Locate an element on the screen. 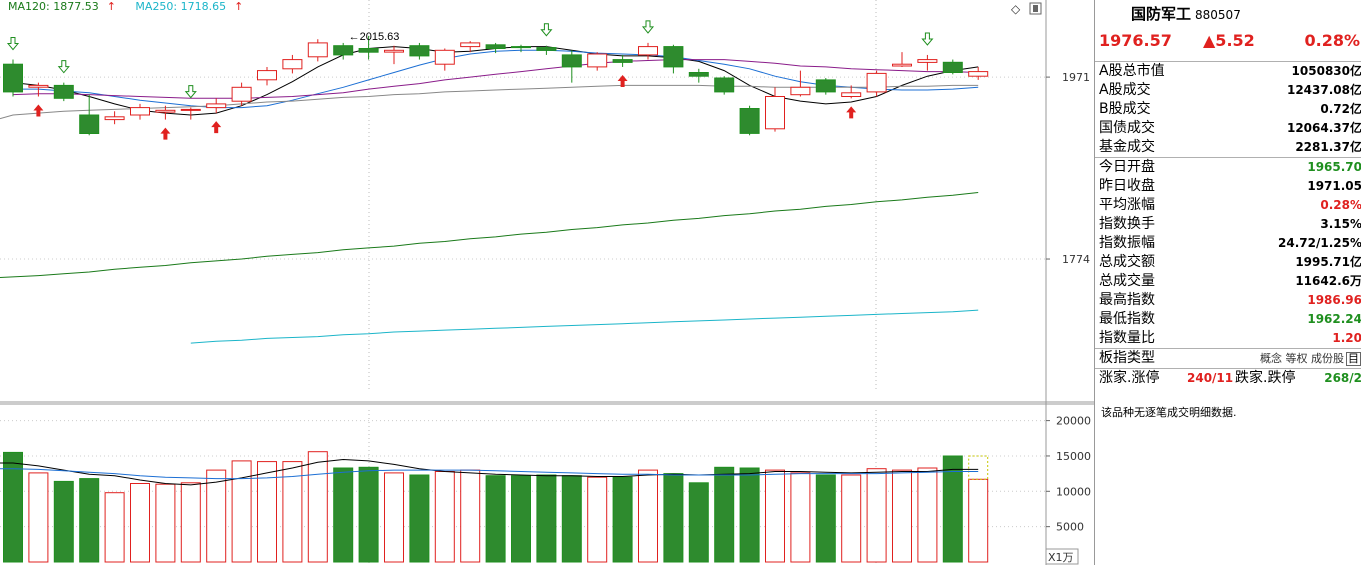  stat-value: 1995.71亿 is located at coordinates (1328, 262).